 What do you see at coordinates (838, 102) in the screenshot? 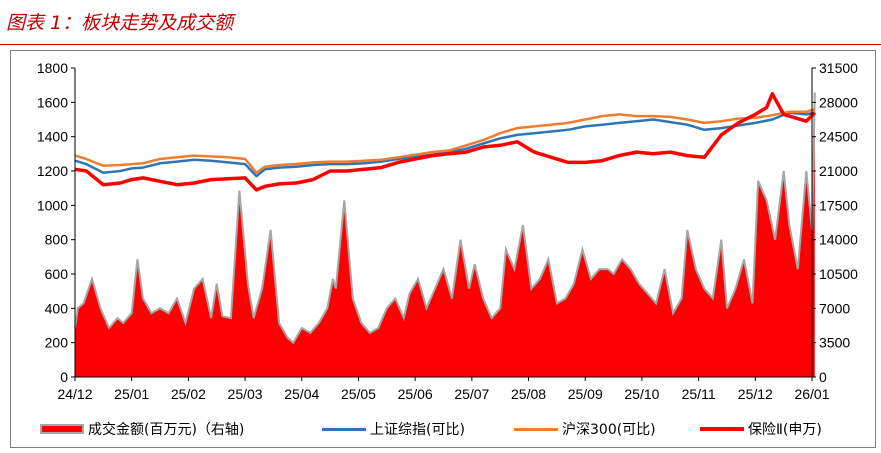
I see `right-tick-label: 28000` at bounding box center [838, 102].